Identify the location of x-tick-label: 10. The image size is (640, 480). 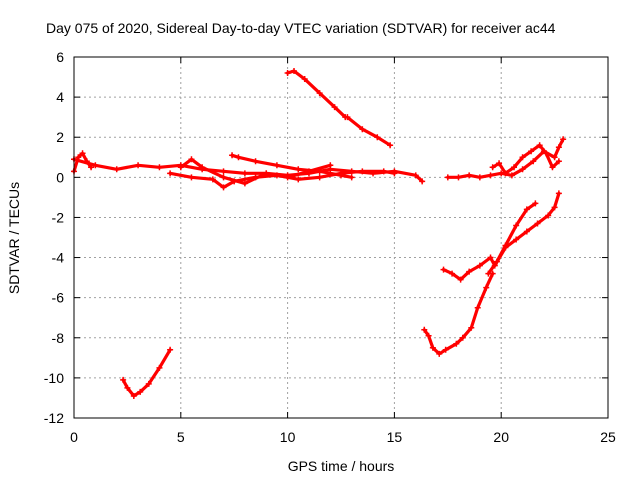
(288, 437).